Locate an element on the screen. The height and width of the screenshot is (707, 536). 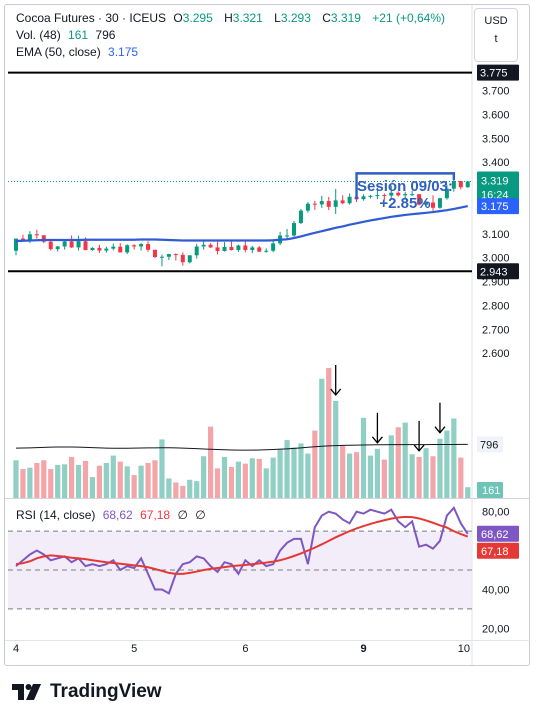
open-value: 3.295 is located at coordinates (197, 18).